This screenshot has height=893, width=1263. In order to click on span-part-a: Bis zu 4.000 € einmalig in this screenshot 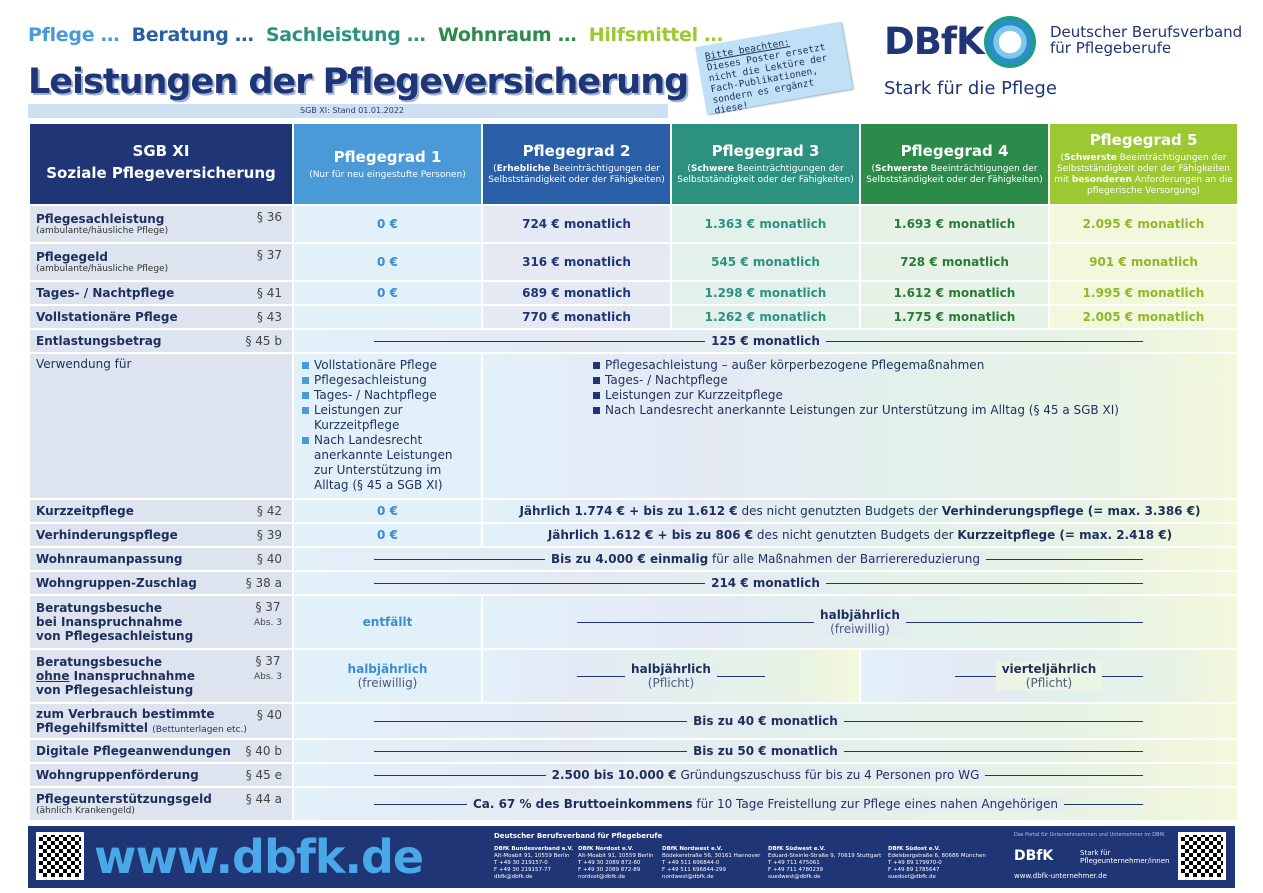, I will do `click(630, 559)`.